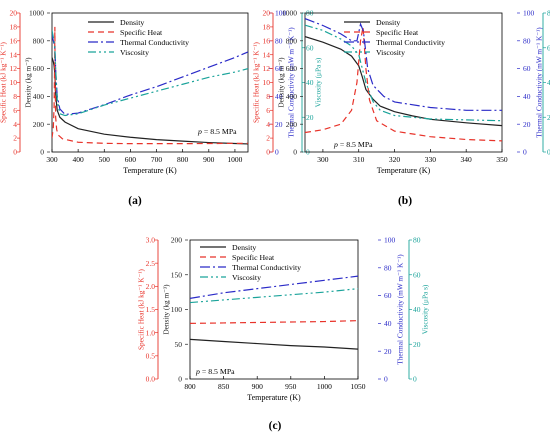  I want to click on x-tick-label: 500, so click(105, 159).